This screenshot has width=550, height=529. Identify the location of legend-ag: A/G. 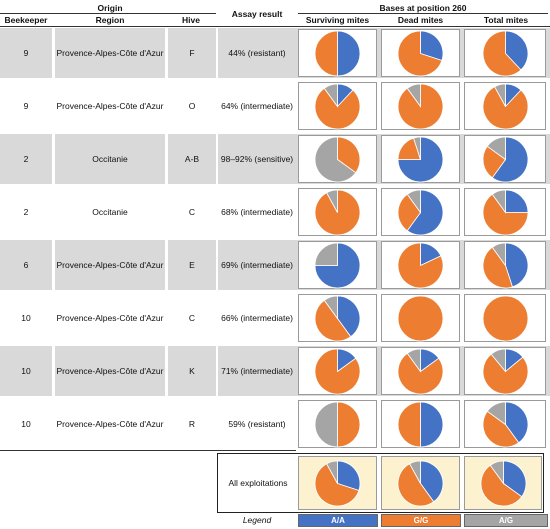
(506, 520).